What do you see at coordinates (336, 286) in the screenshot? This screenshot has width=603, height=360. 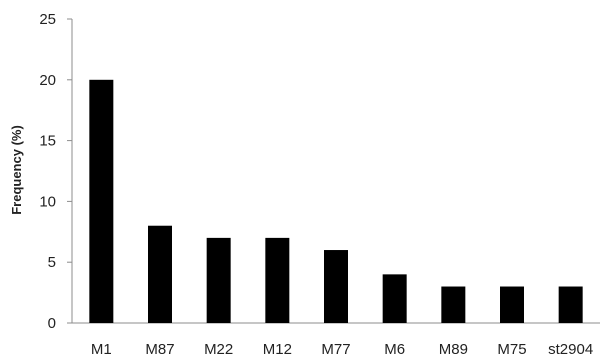 I see `bar-m77` at bounding box center [336, 286].